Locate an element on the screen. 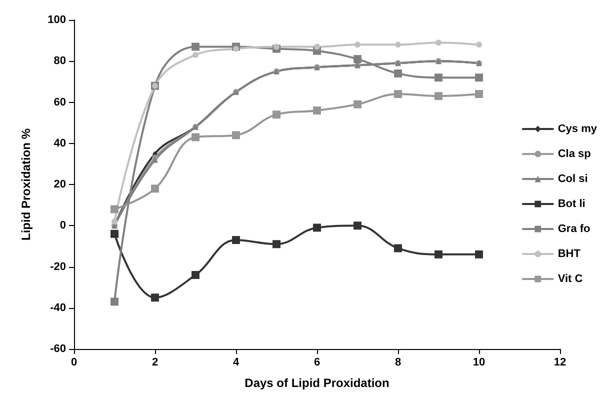  legend-label: Cys my is located at coordinates (578, 129).